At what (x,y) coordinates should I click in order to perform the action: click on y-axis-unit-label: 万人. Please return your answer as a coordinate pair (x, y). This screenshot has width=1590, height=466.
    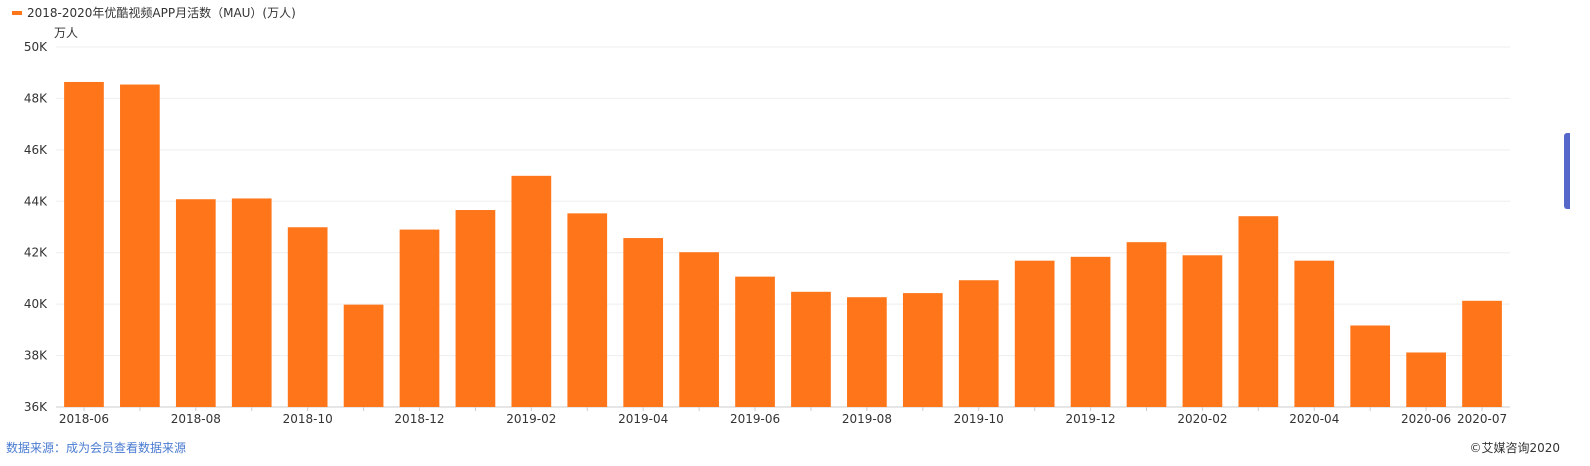
    Looking at the image, I should click on (66, 33).